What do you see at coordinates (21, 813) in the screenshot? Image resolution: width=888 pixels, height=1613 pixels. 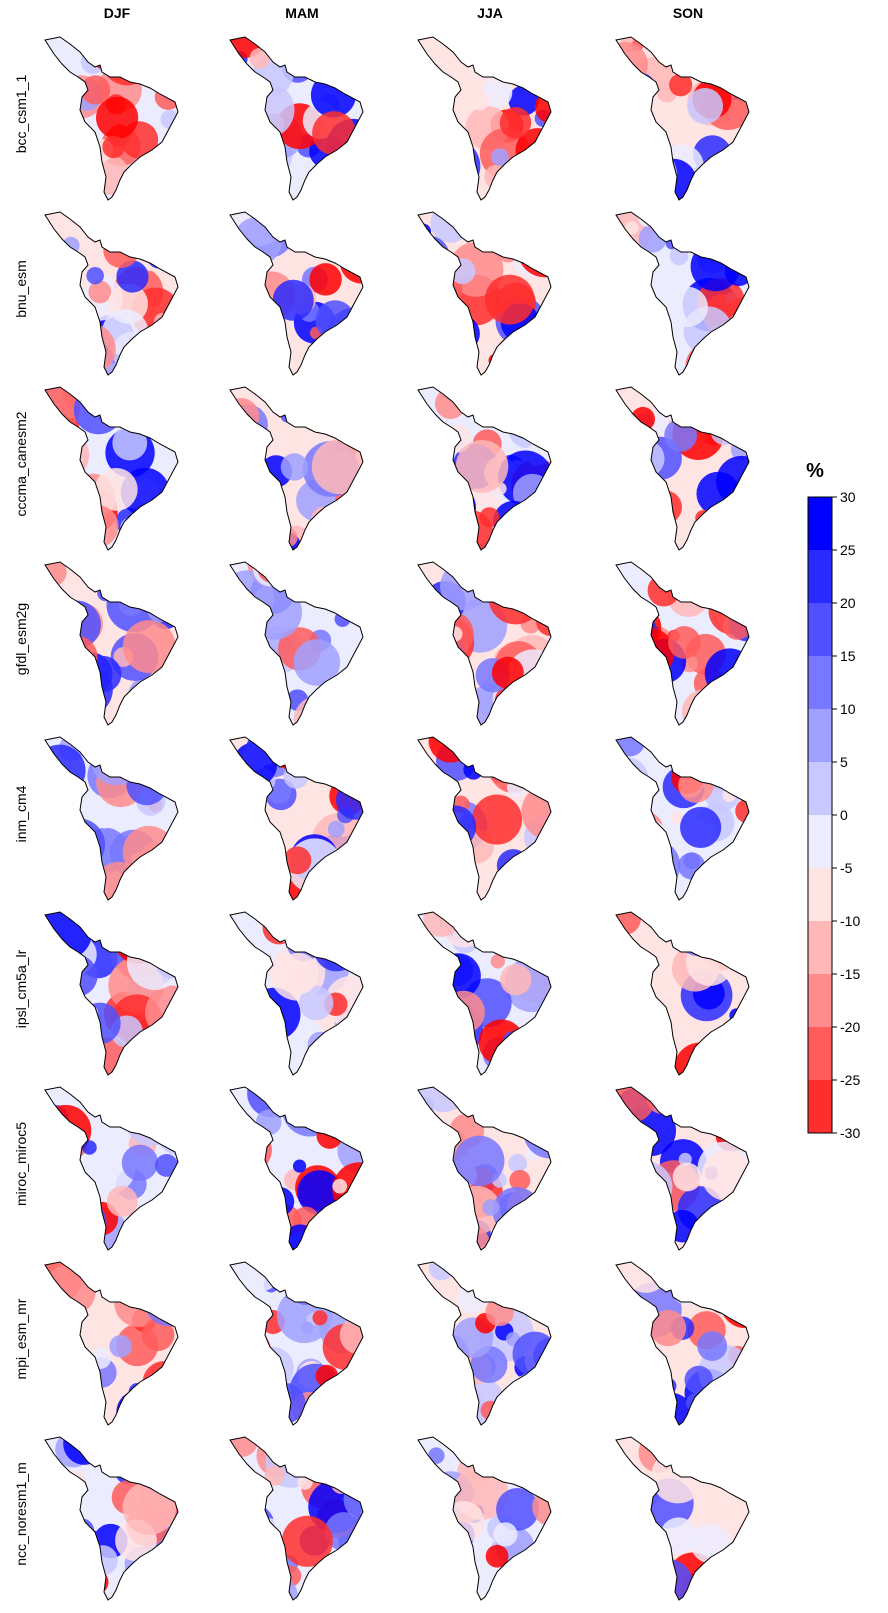 I see `row-label: inm_cm4` at bounding box center [21, 813].